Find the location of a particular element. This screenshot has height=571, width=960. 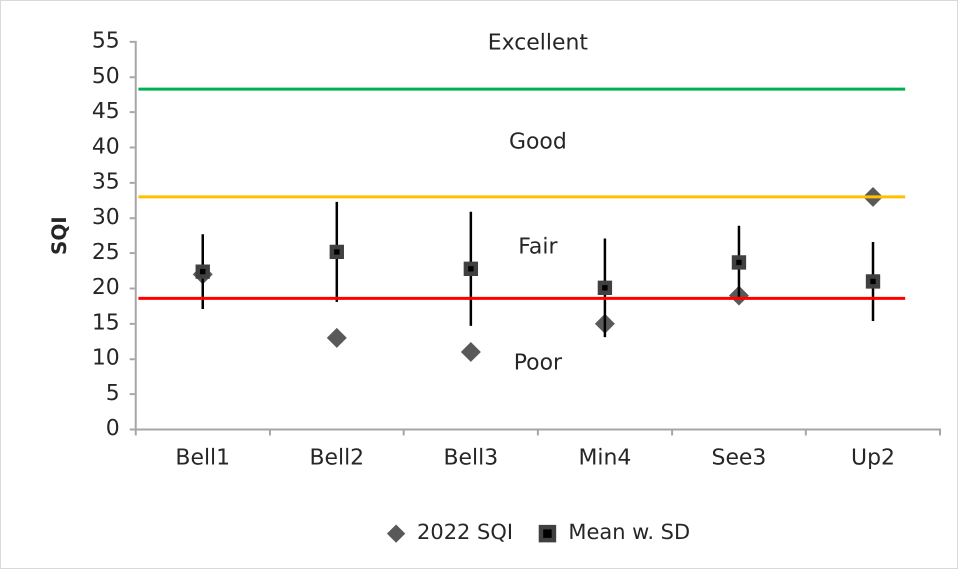

y-tick-label: 5 is located at coordinates (113, 393).